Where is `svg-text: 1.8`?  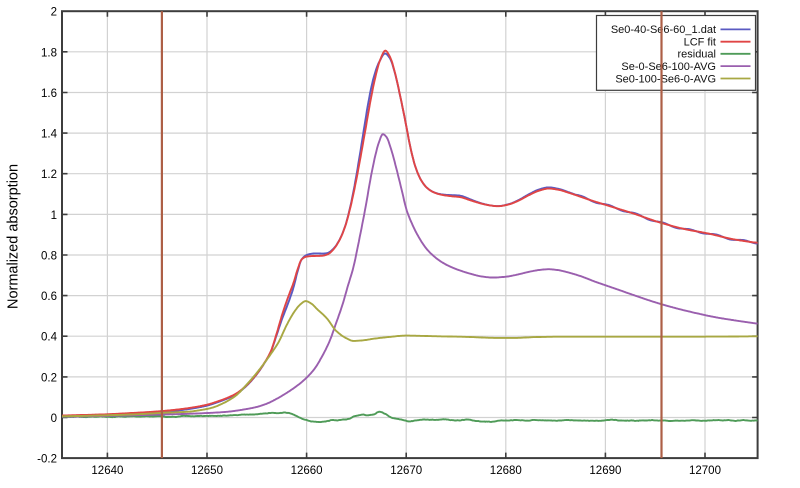
svg-text: 1.8 is located at coordinates (49, 53).